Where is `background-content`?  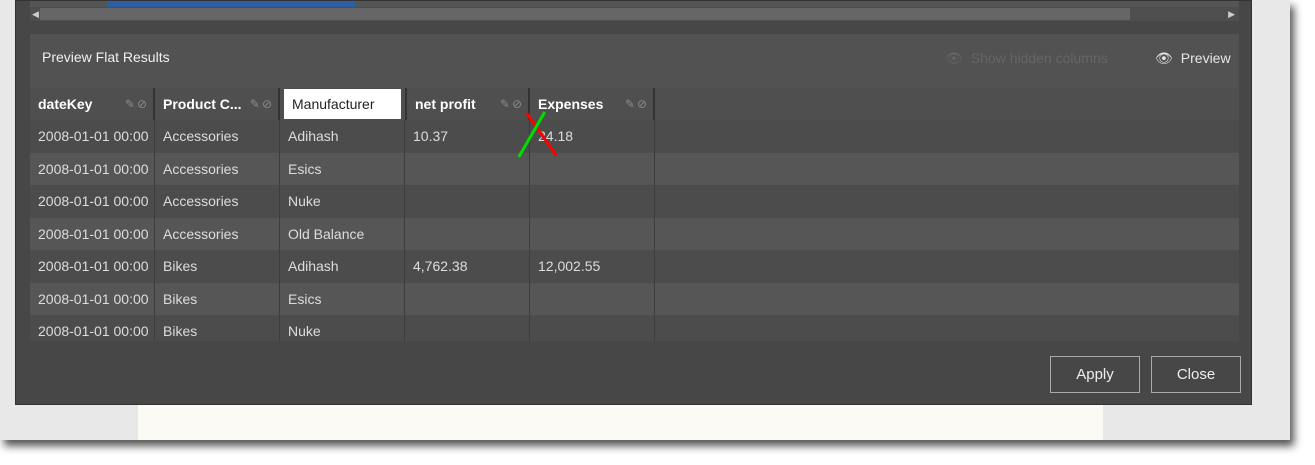
background-content is located at coordinates (620, 422).